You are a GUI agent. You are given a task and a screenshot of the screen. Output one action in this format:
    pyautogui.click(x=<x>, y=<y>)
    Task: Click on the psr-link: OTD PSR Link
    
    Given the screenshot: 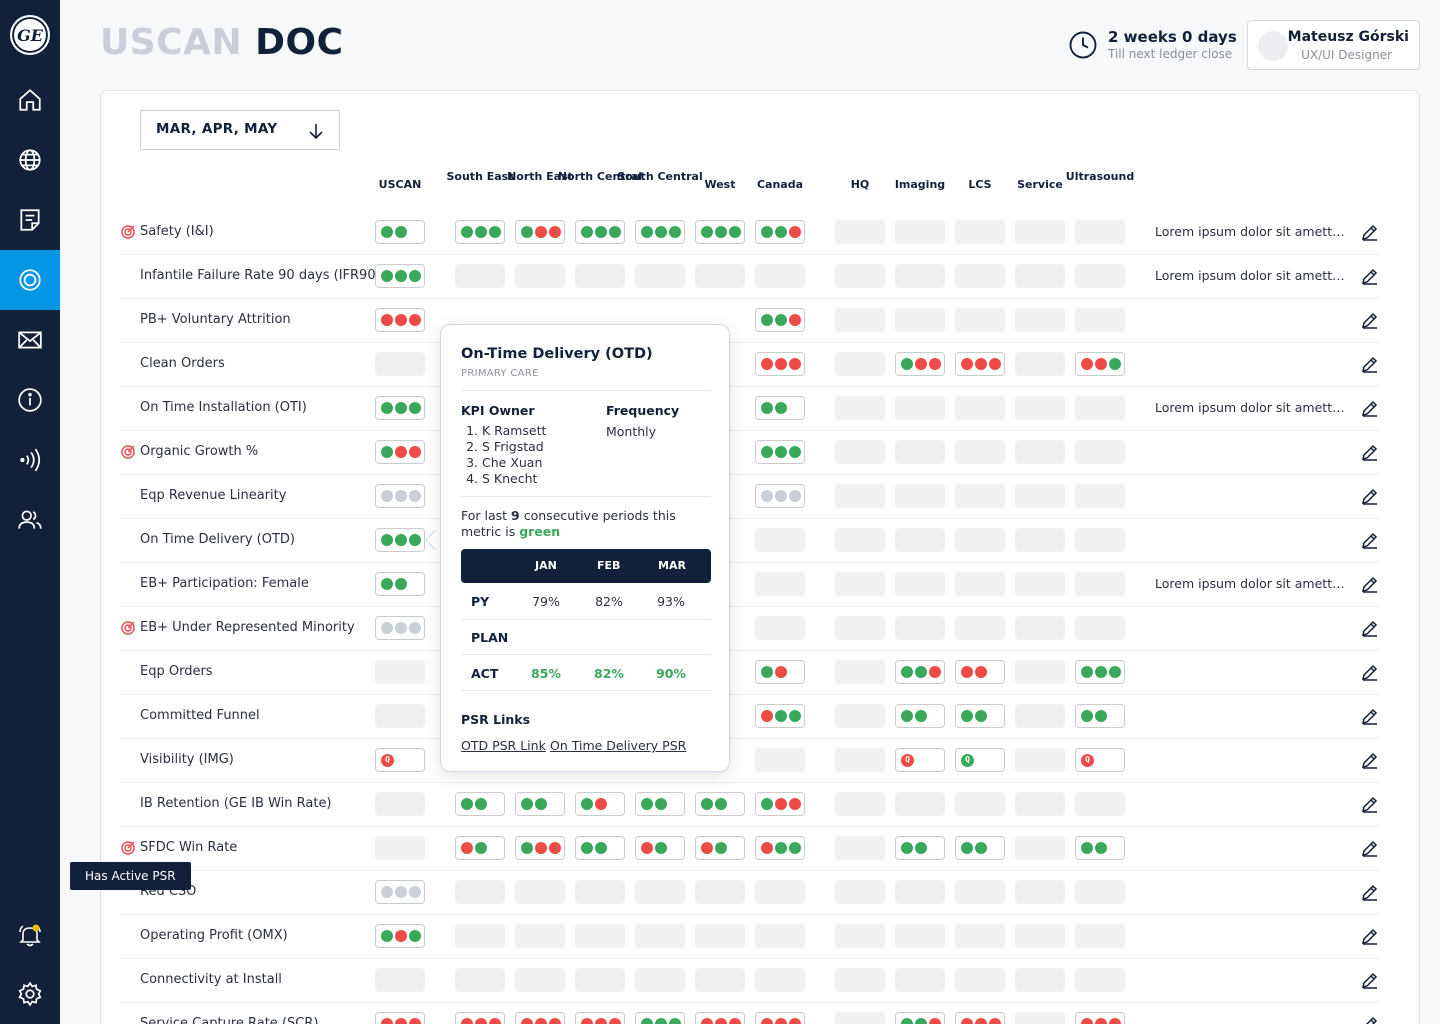 What is the action you would take?
    pyautogui.click(x=503, y=745)
    